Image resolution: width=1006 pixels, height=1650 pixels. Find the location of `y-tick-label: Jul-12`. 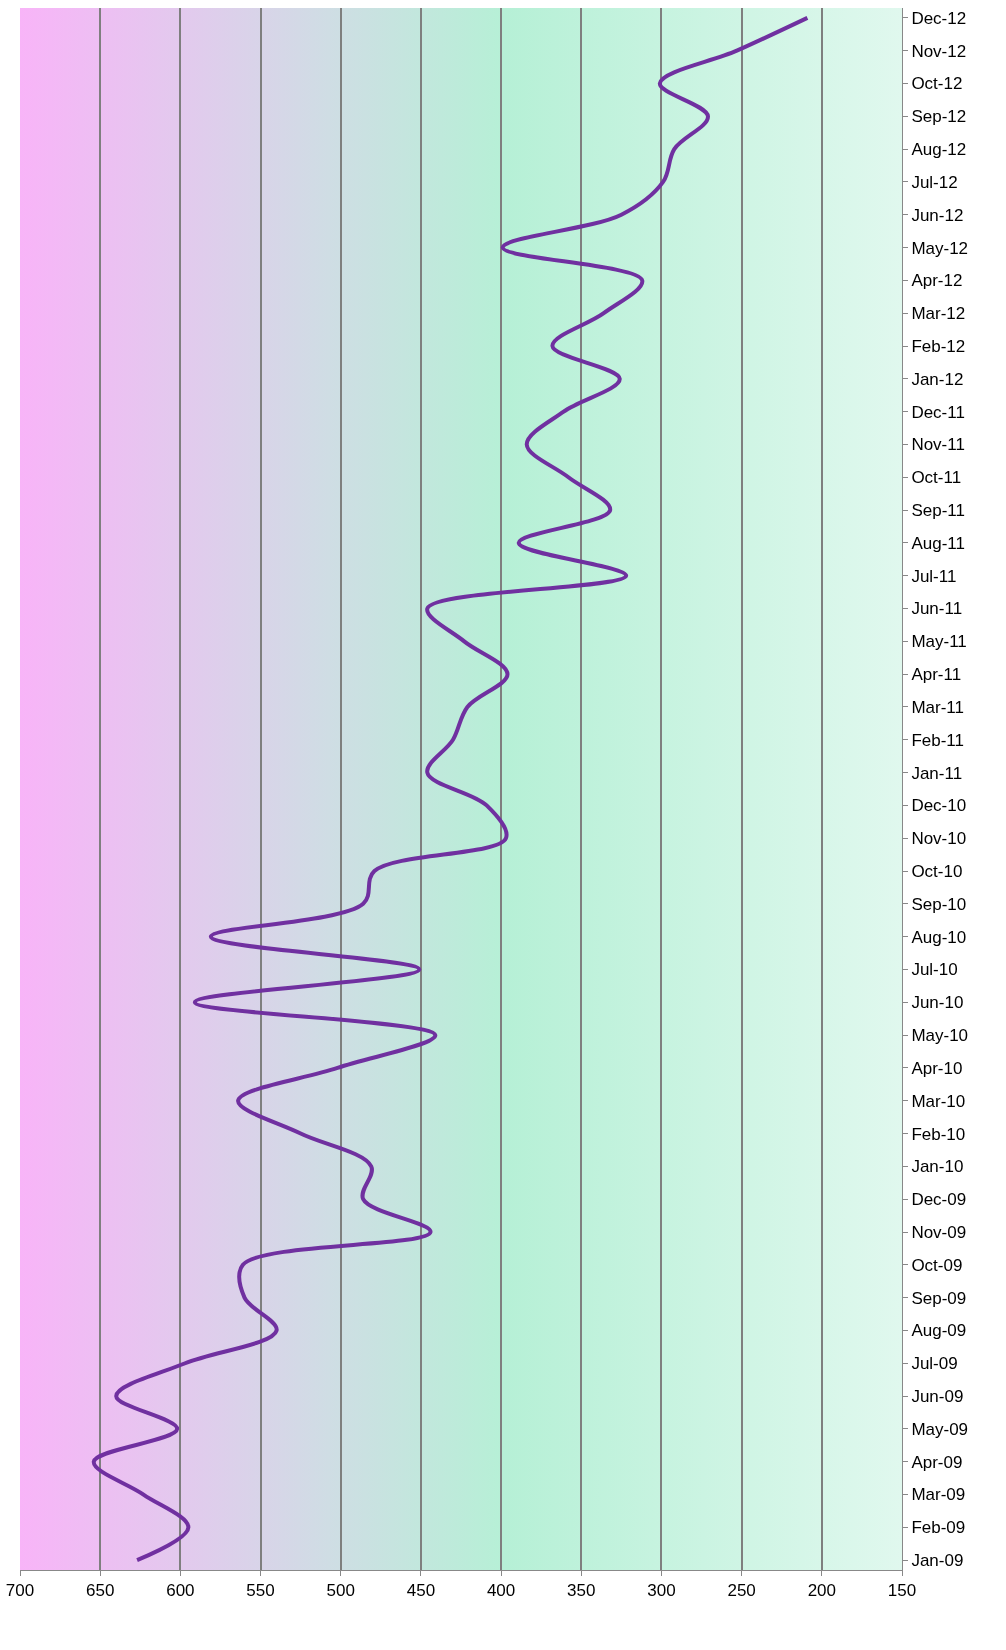

y-tick-label: Jul-12 is located at coordinates (934, 182).